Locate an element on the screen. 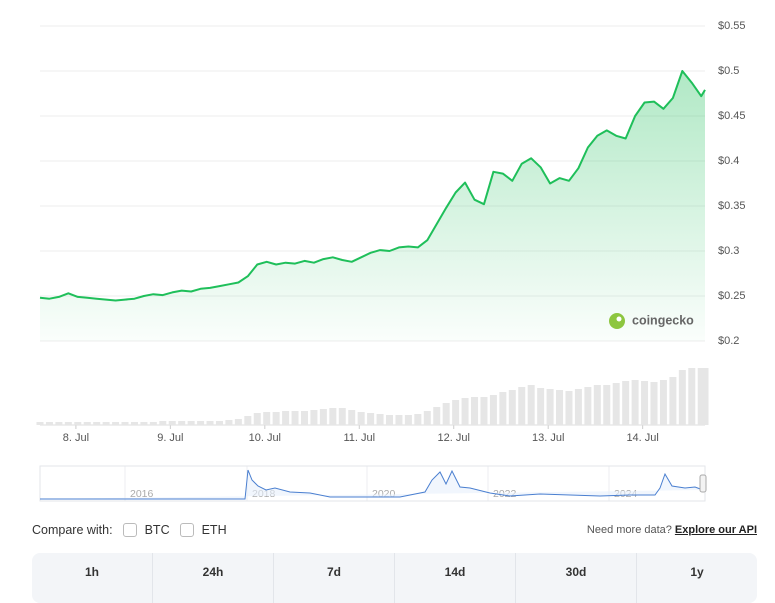  range-tab: 30d is located at coordinates (576, 578).